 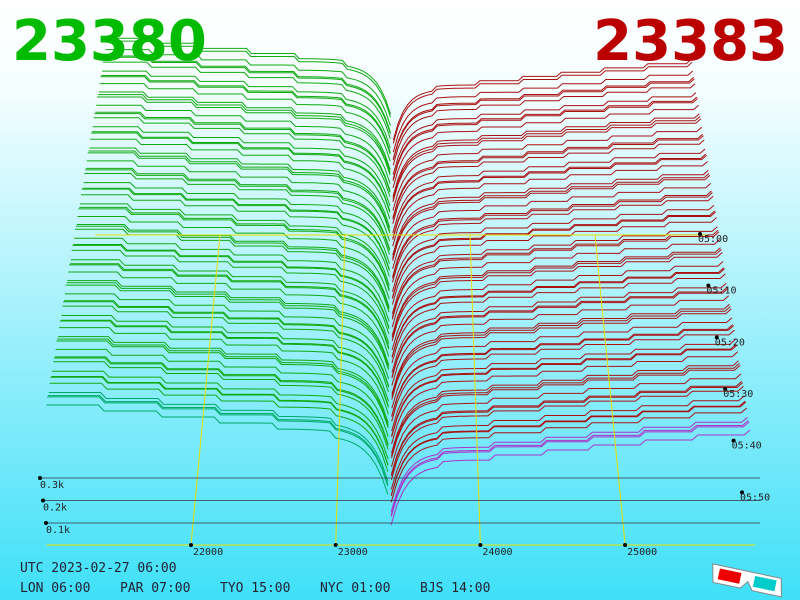 I want to click on time-label: 05:40, so click(x=747, y=446).